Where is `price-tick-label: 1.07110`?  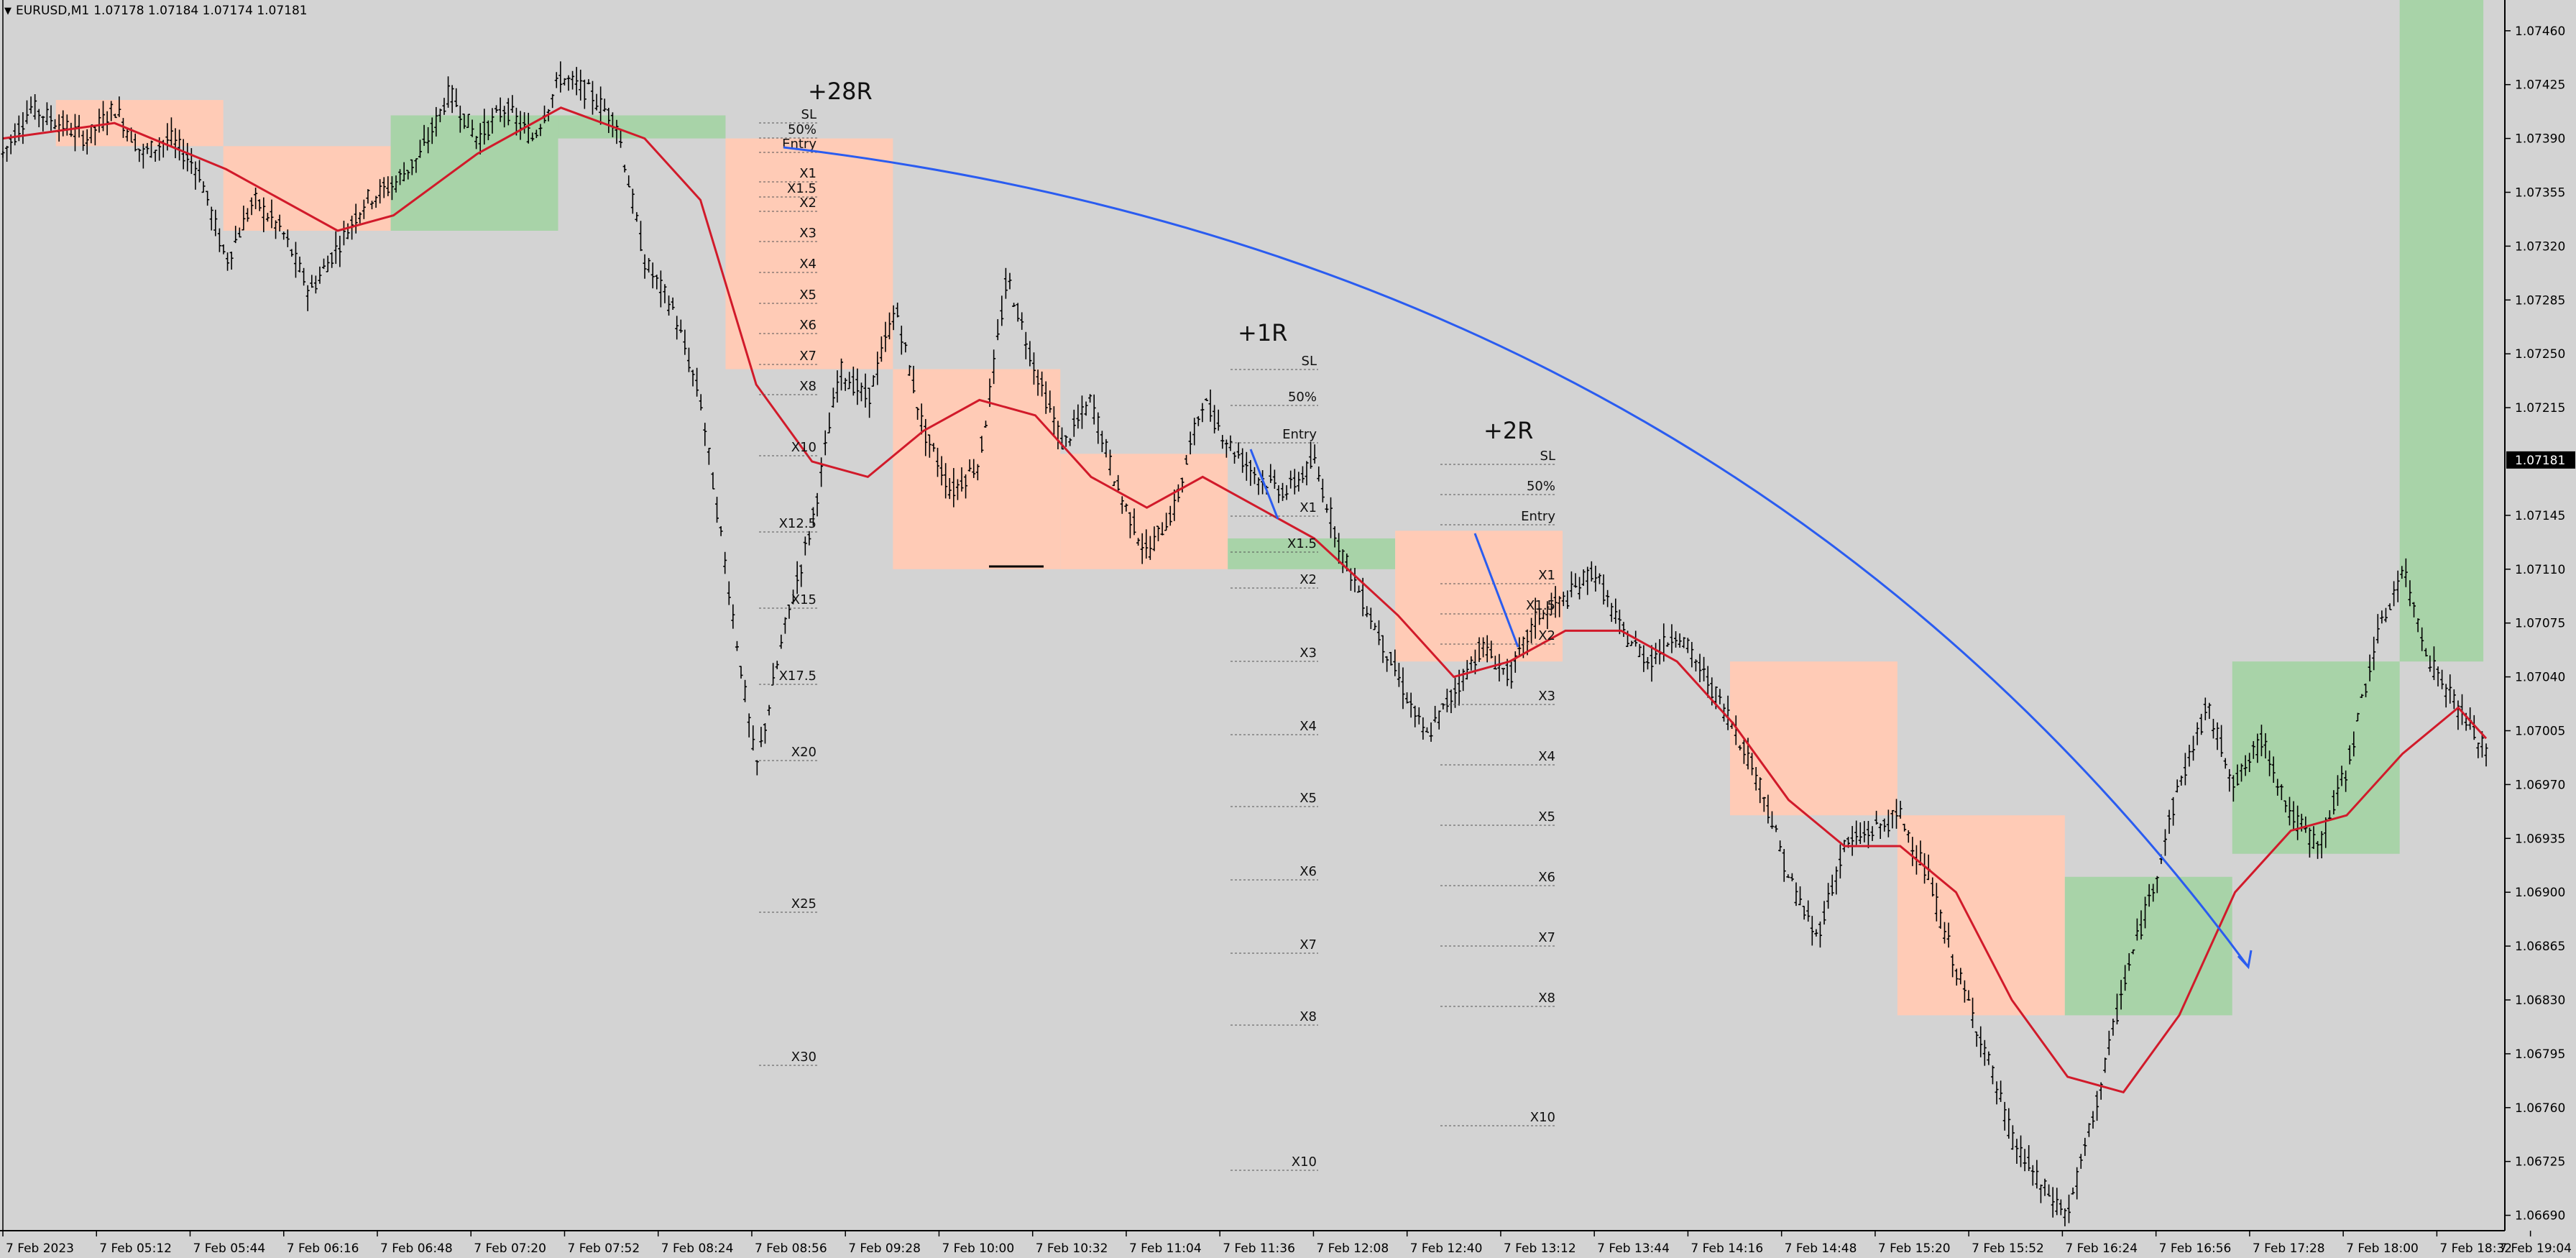
price-tick-label: 1.07110 is located at coordinates (2540, 570).